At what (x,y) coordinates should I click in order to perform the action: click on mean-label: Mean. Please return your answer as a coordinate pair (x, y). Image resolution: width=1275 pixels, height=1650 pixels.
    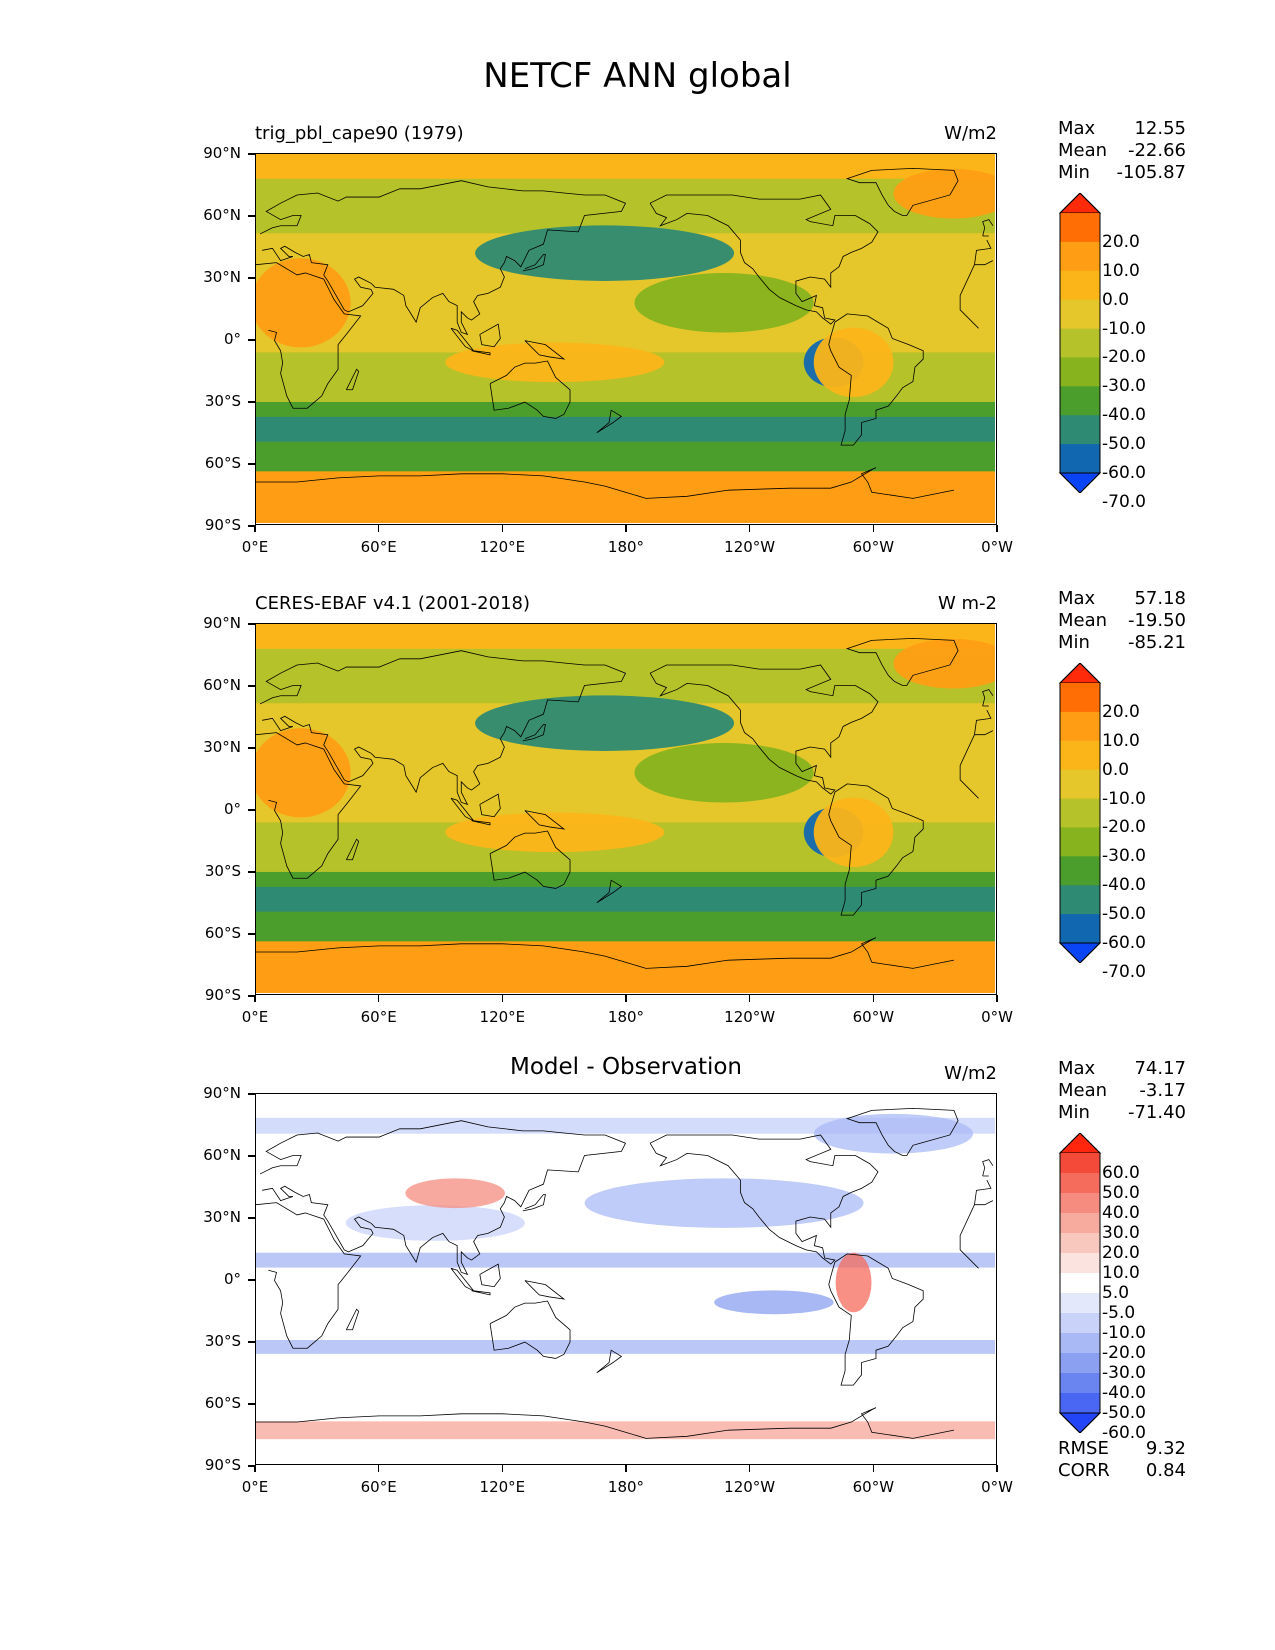
    Looking at the image, I should click on (1083, 620).